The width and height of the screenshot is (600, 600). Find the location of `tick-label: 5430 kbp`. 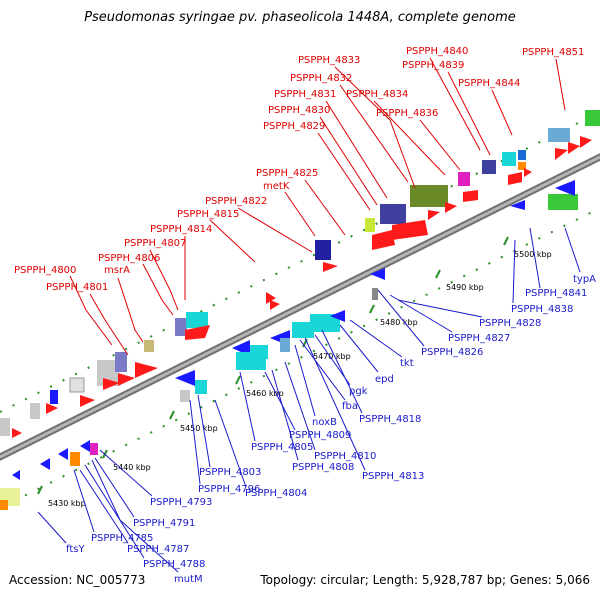

tick-label: 5430 kbp is located at coordinates (67, 503).